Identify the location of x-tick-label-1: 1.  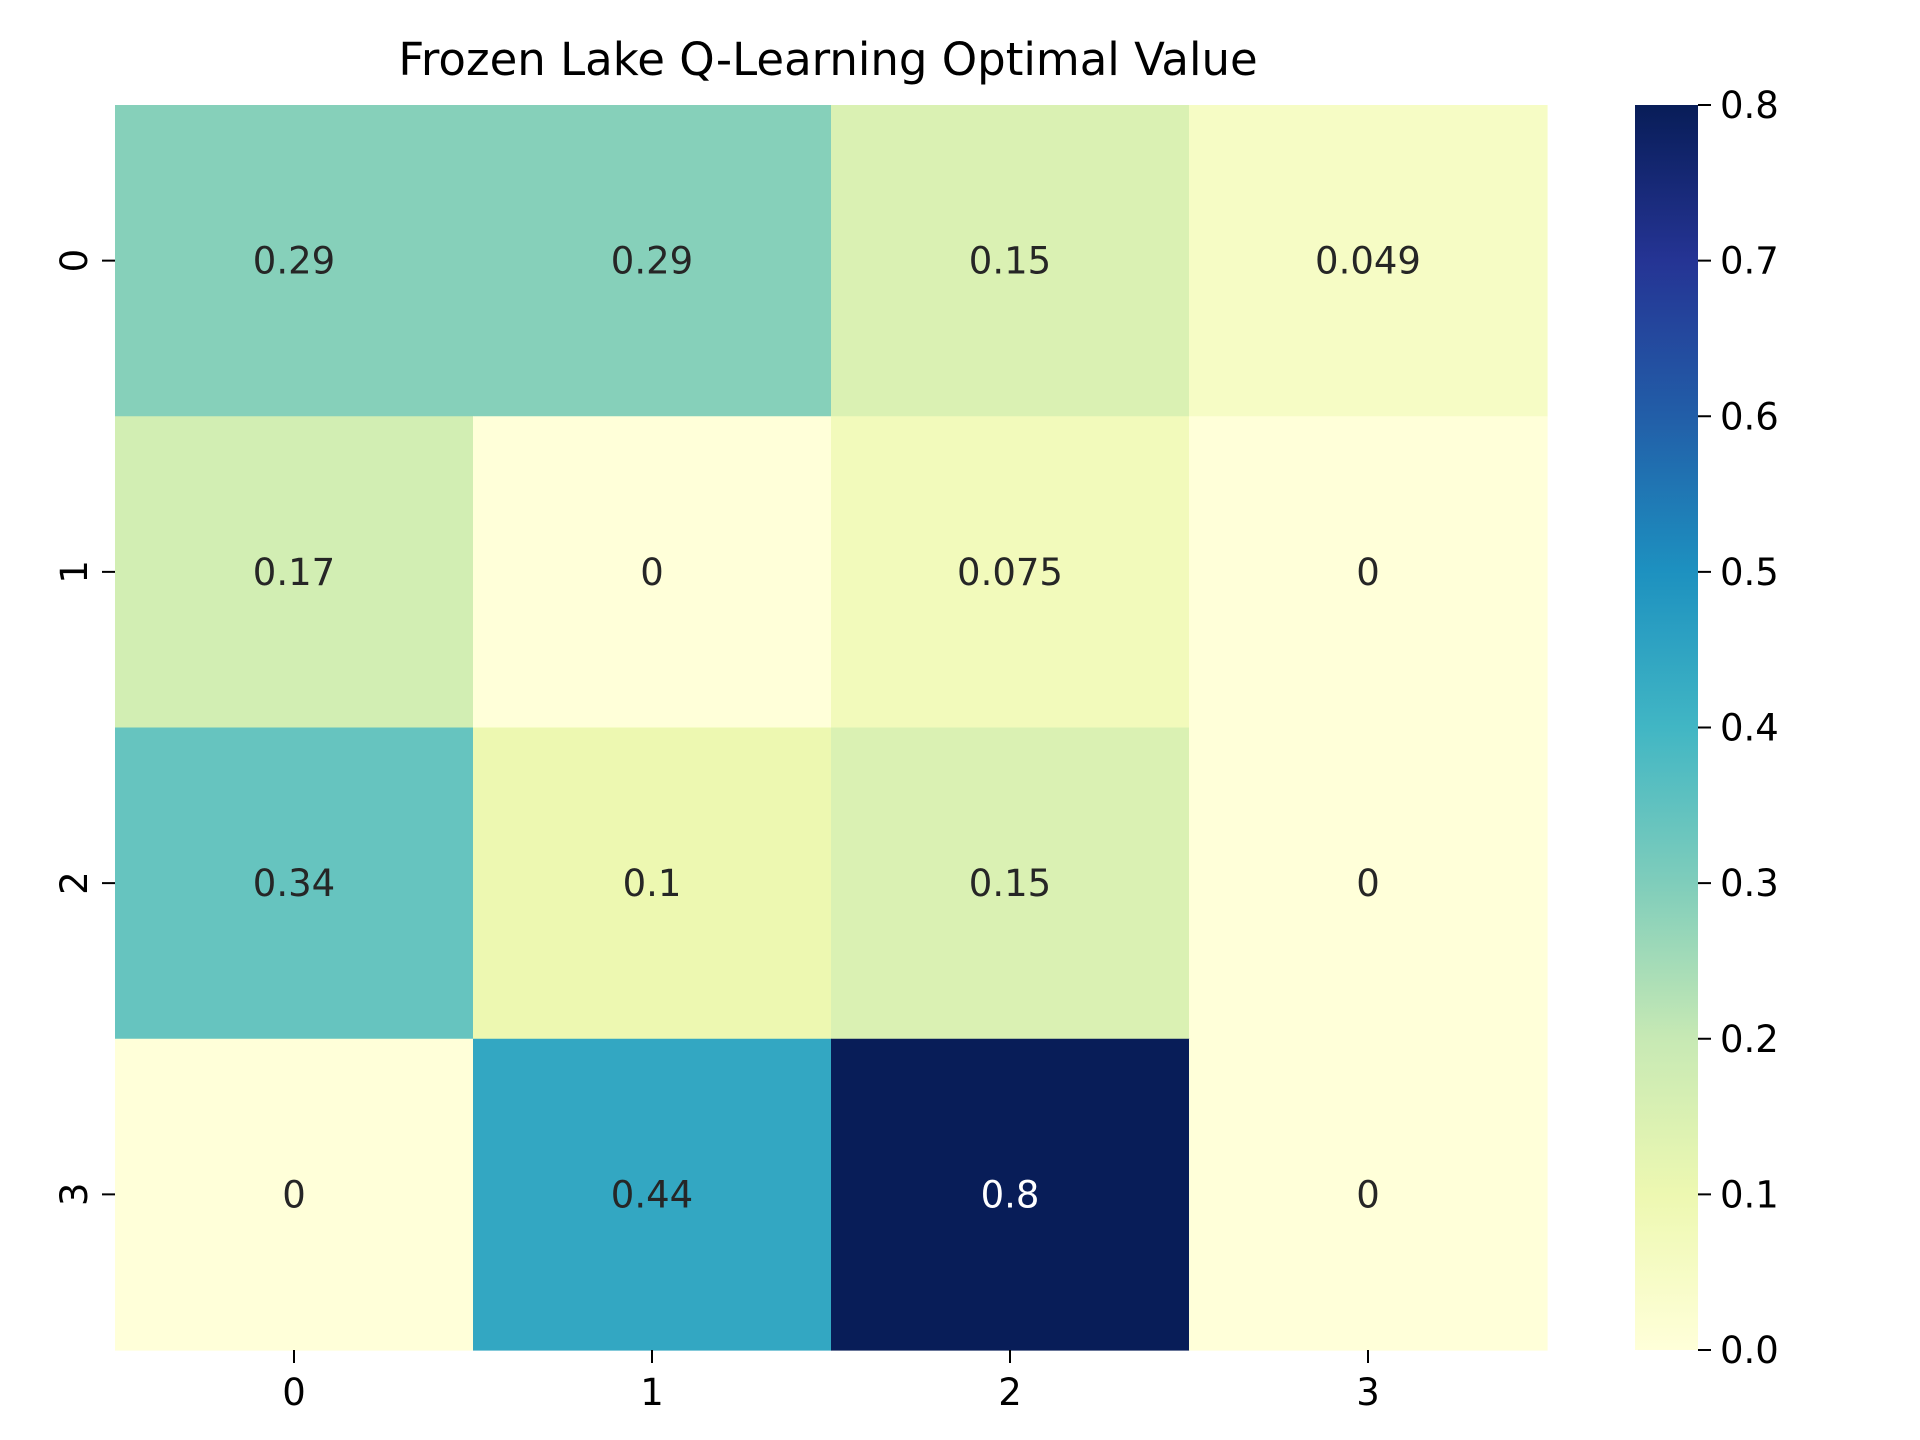
(652, 1392).